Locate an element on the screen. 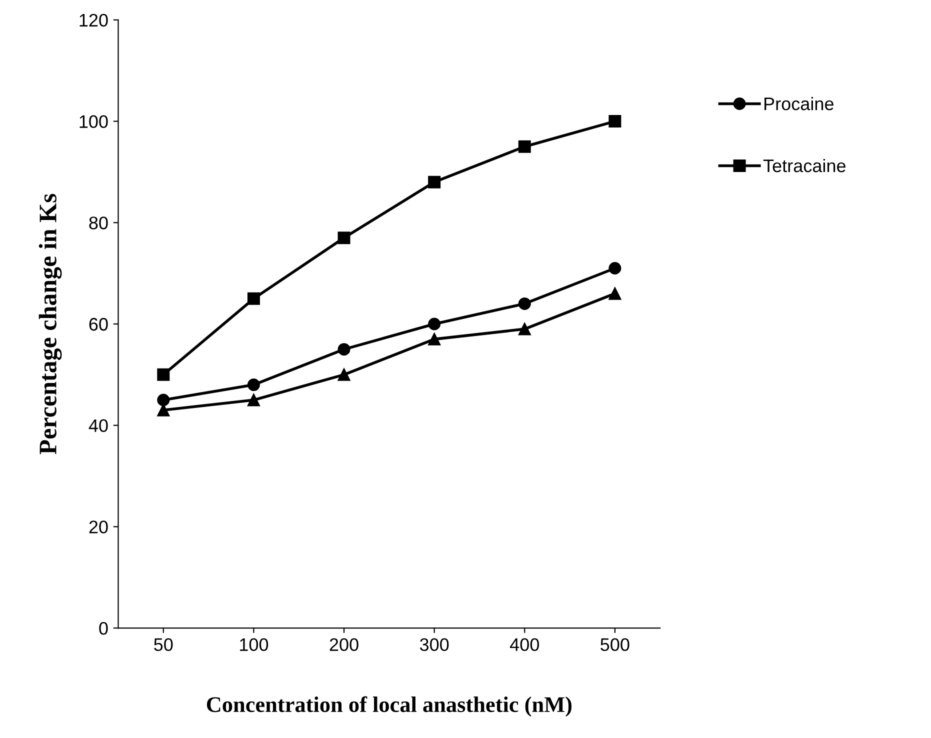 The image size is (931, 738). y-tick-label: 60 is located at coordinates (98, 324).